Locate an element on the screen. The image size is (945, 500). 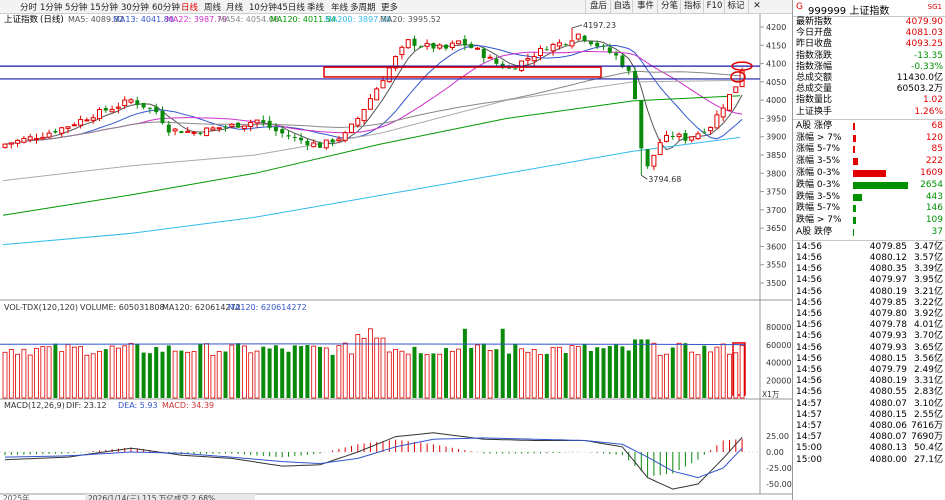
breadth-bar is located at coordinates (854, 150).